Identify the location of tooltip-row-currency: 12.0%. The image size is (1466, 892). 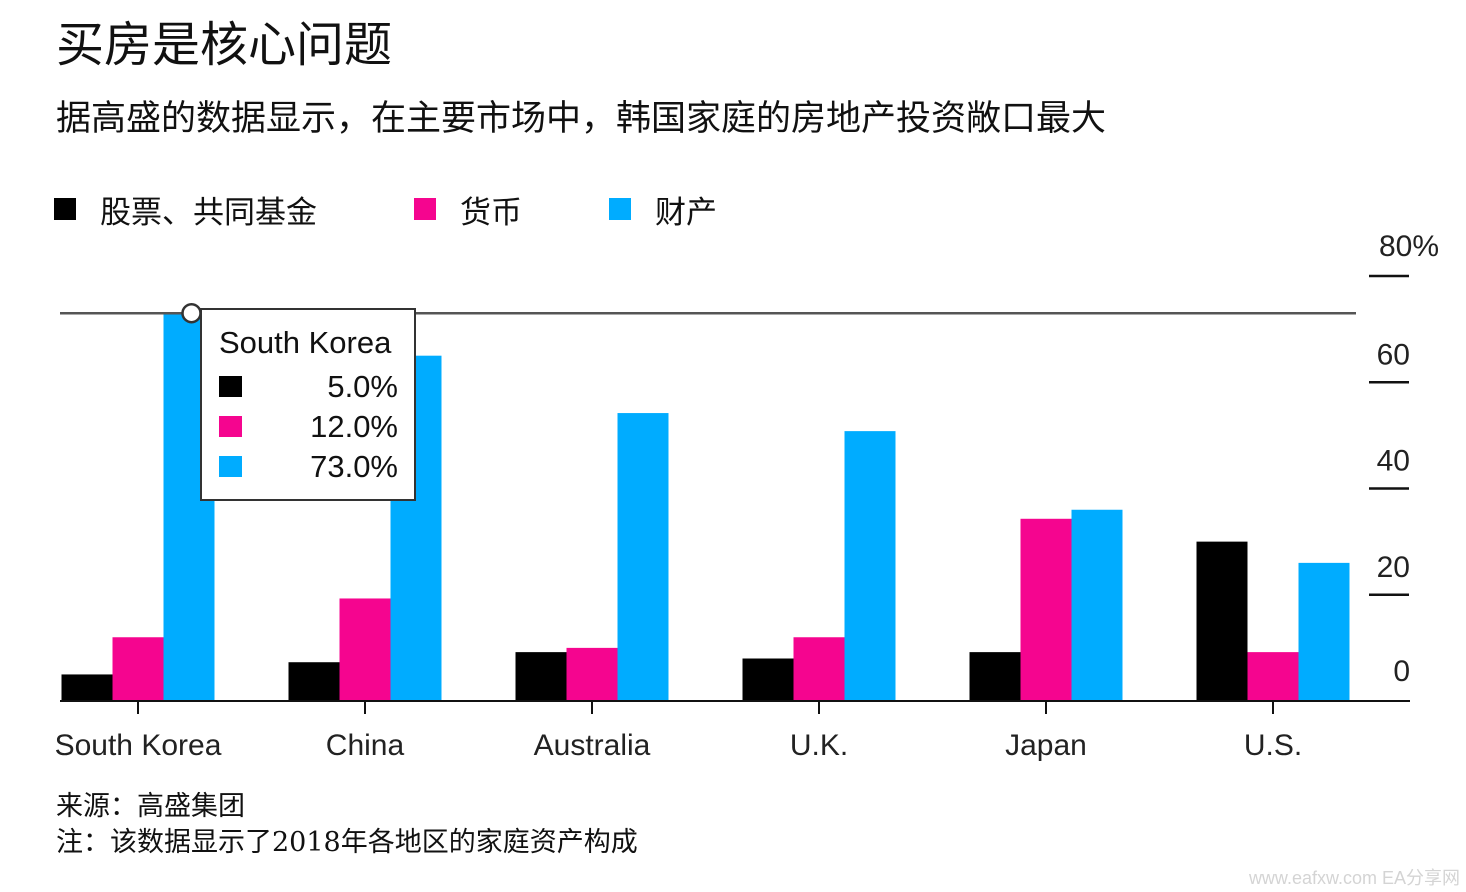
(308, 427).